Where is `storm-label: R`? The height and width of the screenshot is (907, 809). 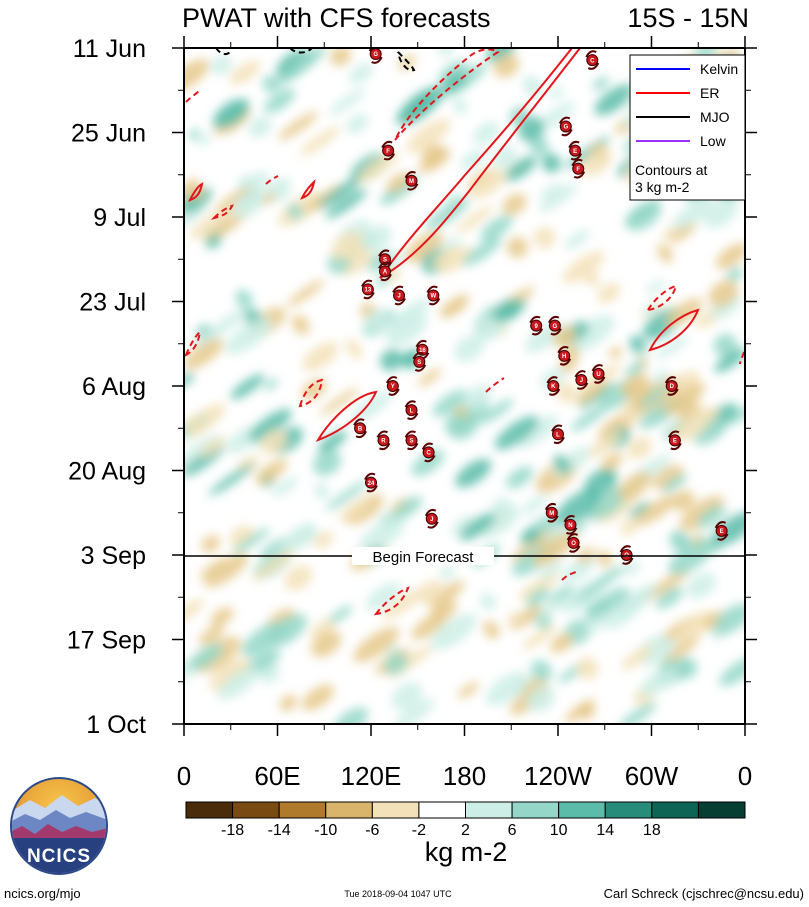
storm-label: R is located at coordinates (383, 442).